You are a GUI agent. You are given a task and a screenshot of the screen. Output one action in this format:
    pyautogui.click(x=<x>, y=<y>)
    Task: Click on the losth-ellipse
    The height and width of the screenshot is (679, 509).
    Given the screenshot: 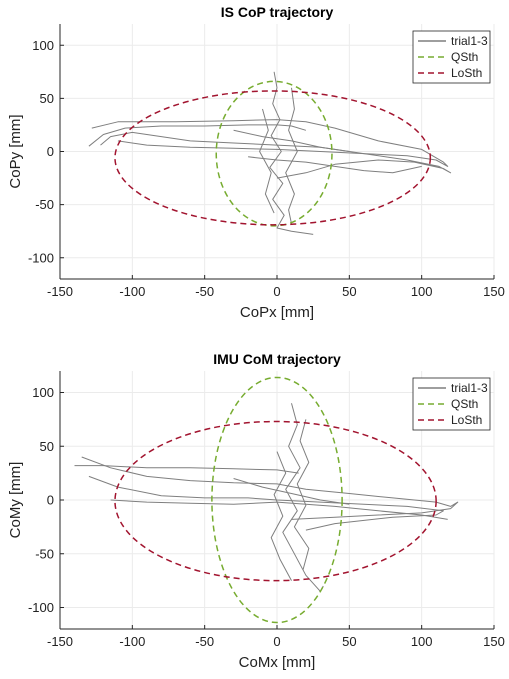 What is the action you would take?
    pyautogui.click(x=273, y=158)
    